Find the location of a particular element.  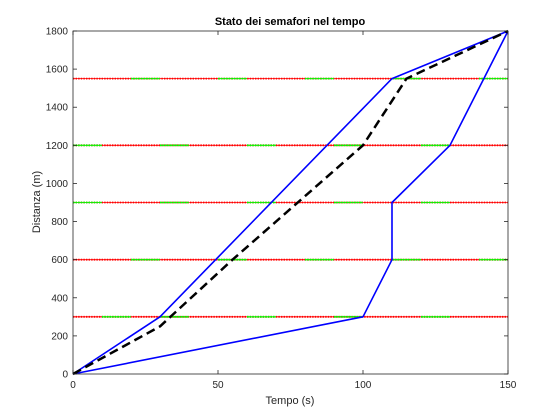

y-tick-label: 1800 is located at coordinates (57, 32).